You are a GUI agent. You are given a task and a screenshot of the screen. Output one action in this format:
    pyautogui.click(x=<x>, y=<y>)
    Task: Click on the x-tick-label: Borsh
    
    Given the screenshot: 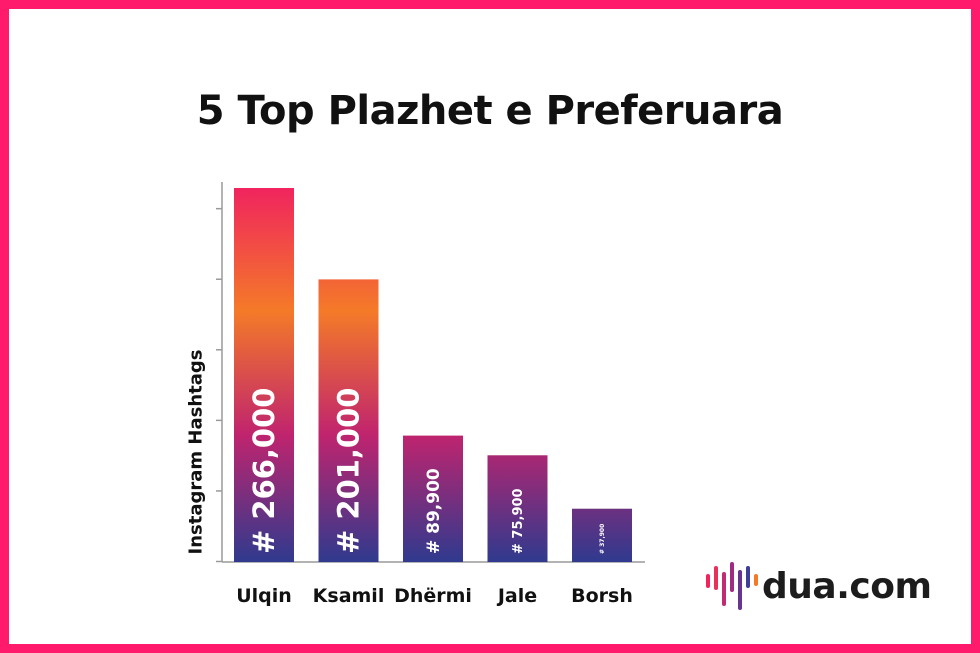 What is the action you would take?
    pyautogui.click(x=602, y=596)
    